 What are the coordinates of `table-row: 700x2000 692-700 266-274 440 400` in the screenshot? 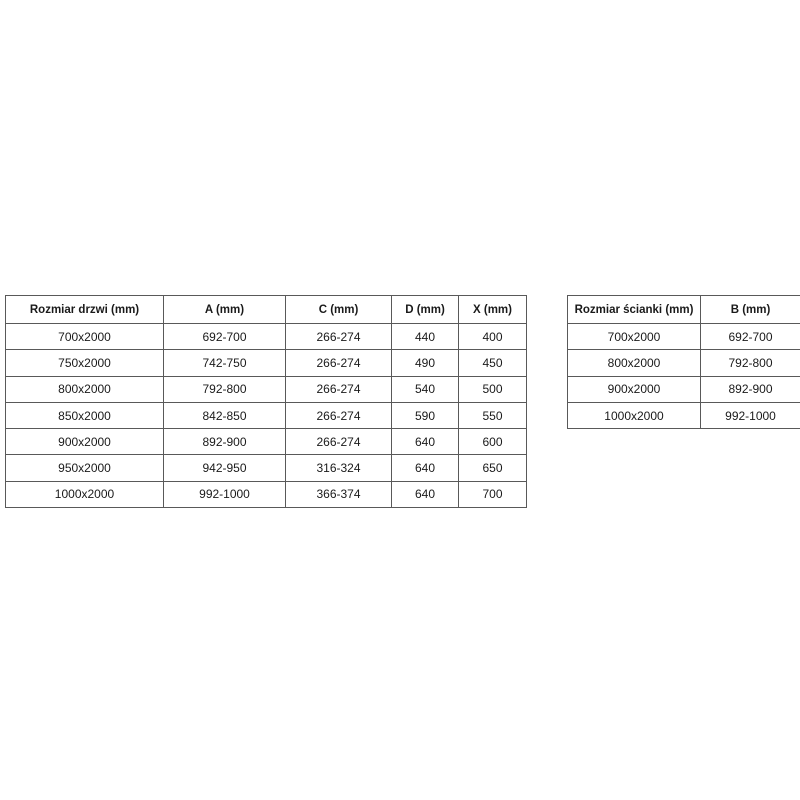 It's located at (266, 336).